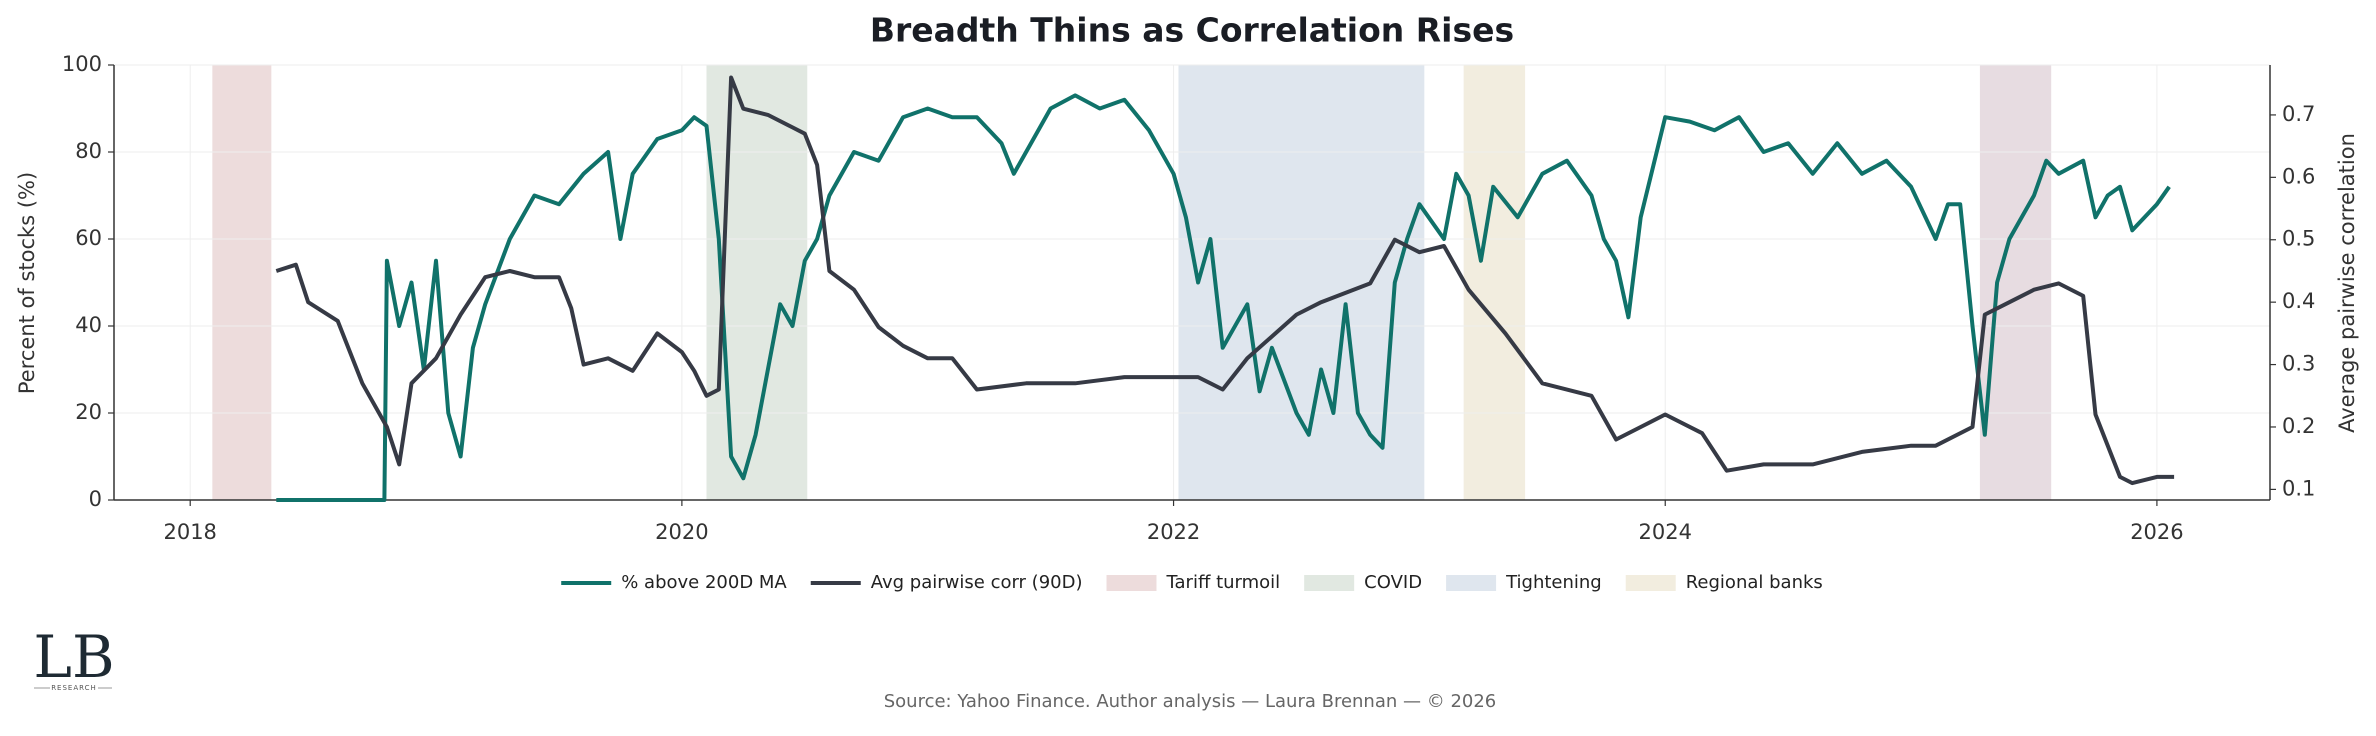  Describe the element at coordinates (1393, 582) in the screenshot. I see `legend-label: COVID` at that location.